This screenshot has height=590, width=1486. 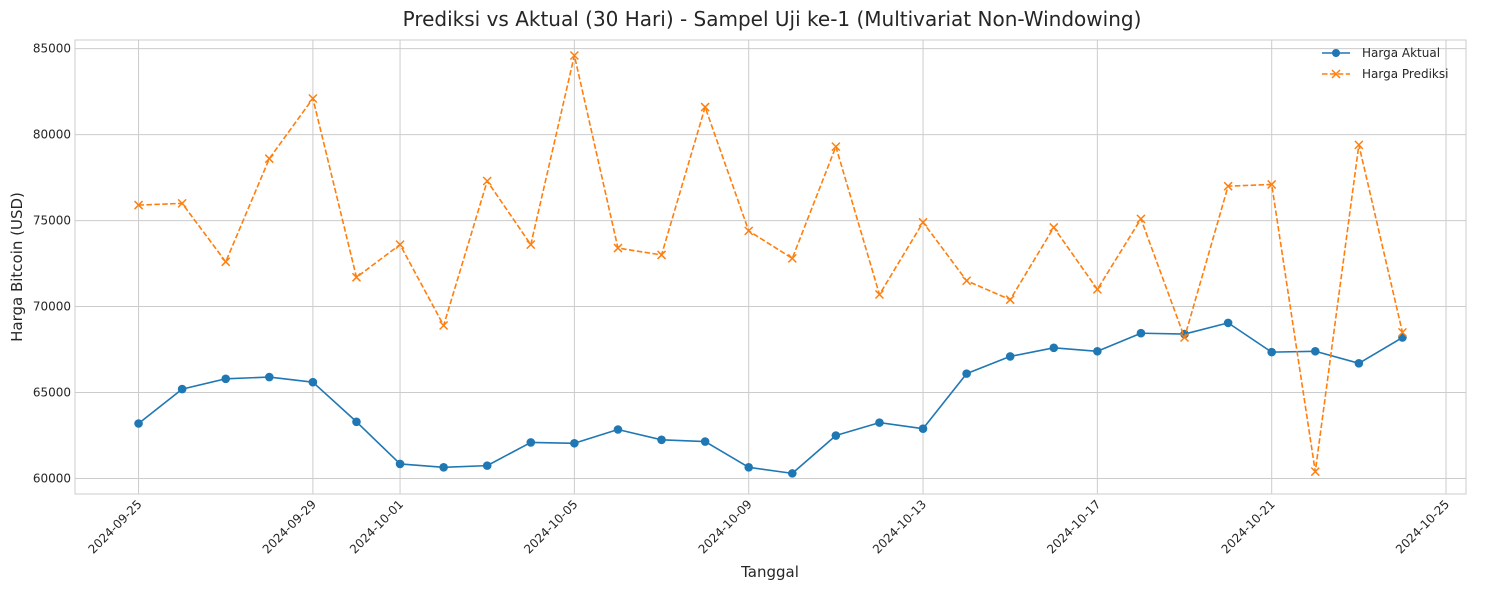 What do you see at coordinates (17, 267) in the screenshot?
I see `y-axis-title: Harga Bitcoin (USD)` at bounding box center [17, 267].